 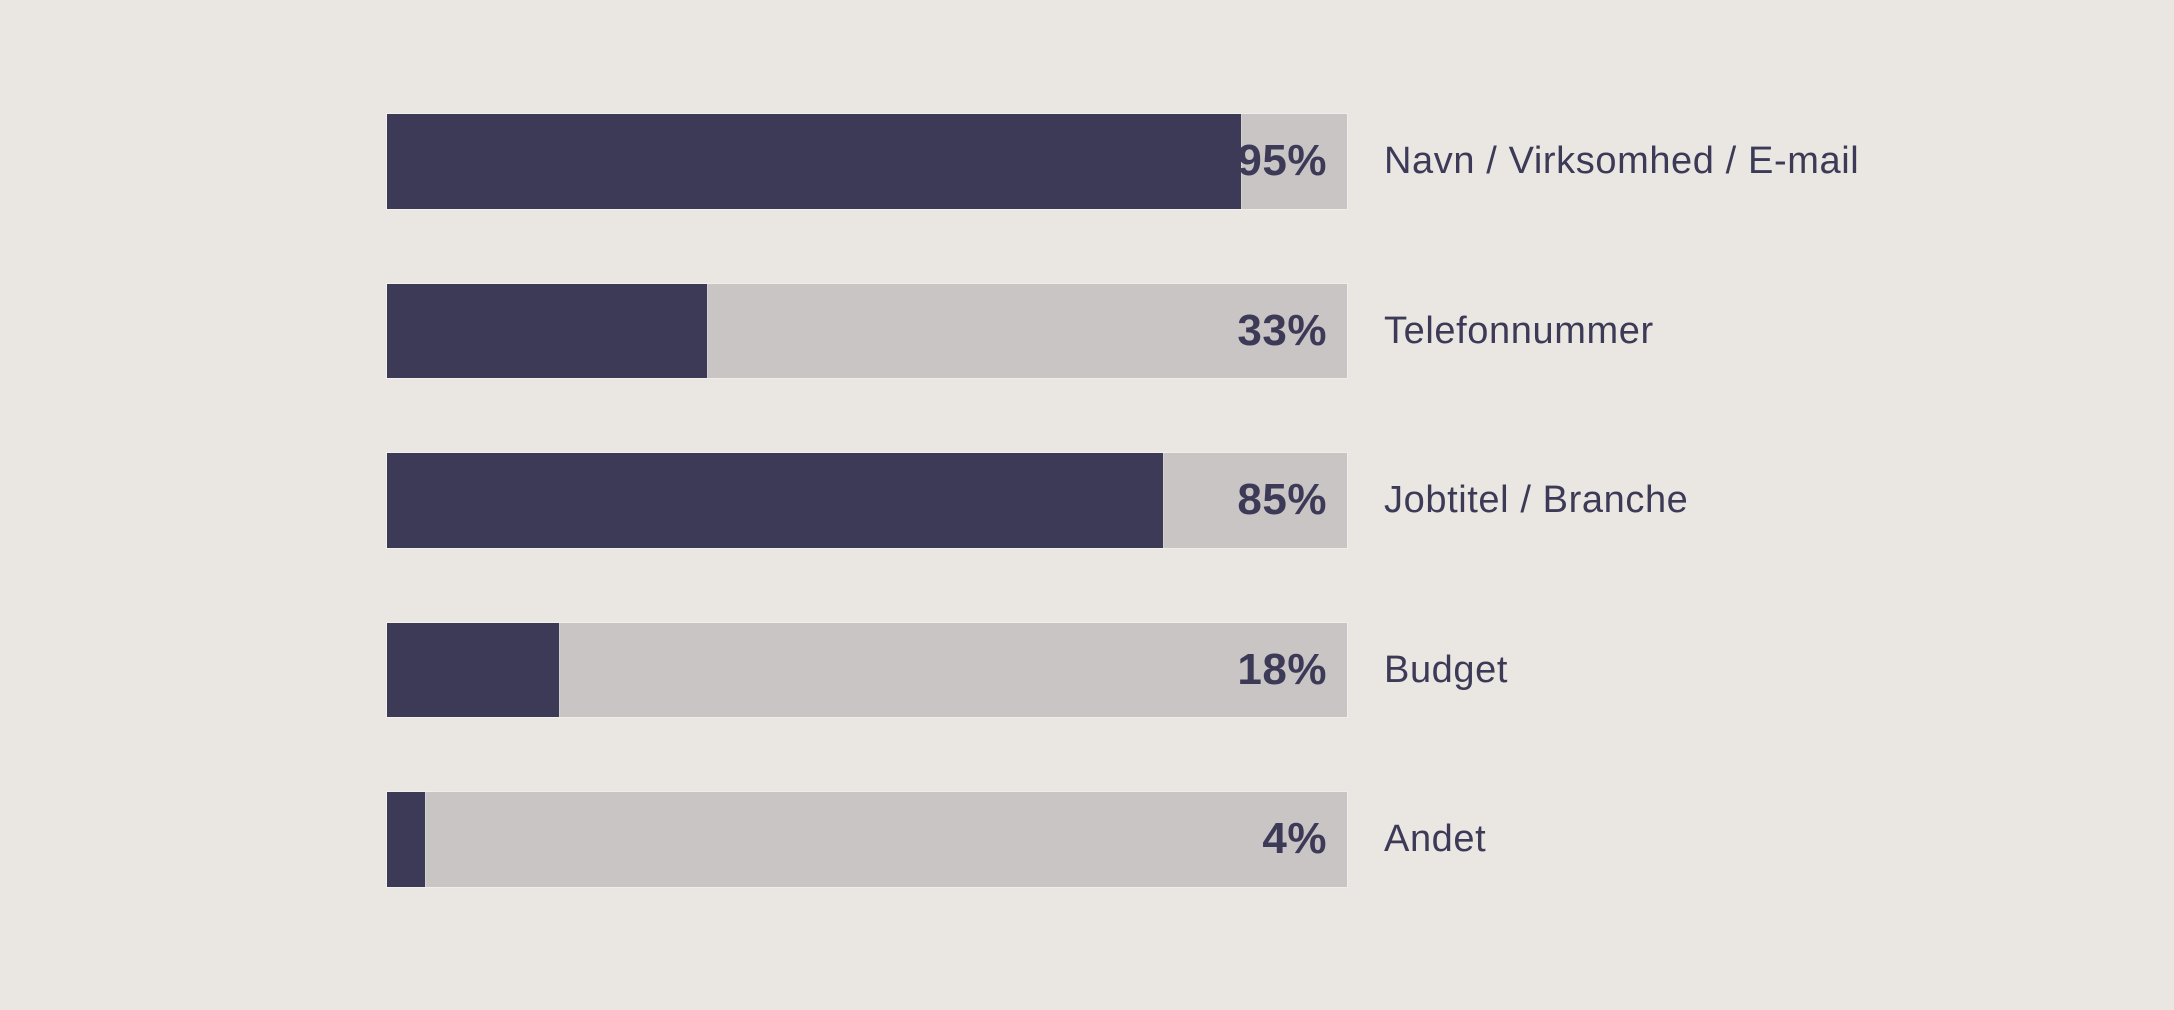 What do you see at coordinates (867, 839) in the screenshot?
I see `bar-track: 4%` at bounding box center [867, 839].